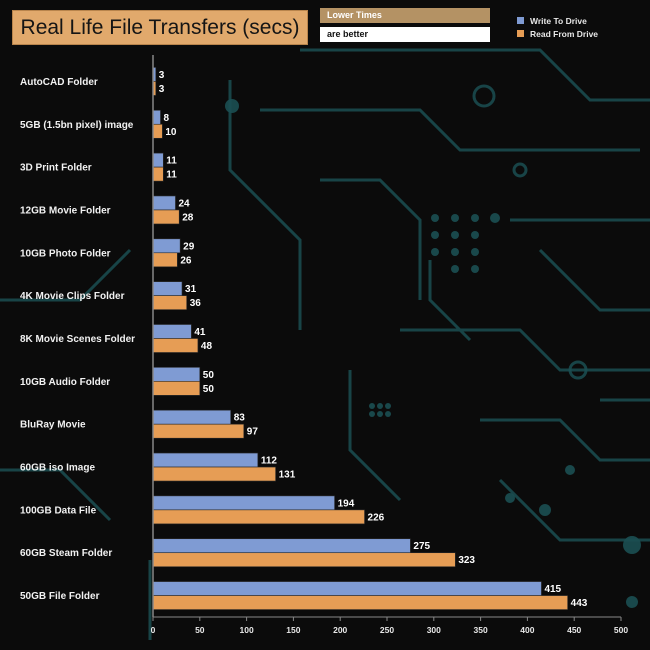 The image size is (650, 650). Describe the element at coordinates (269, 461) in the screenshot. I see `value-label-write: 112` at that location.